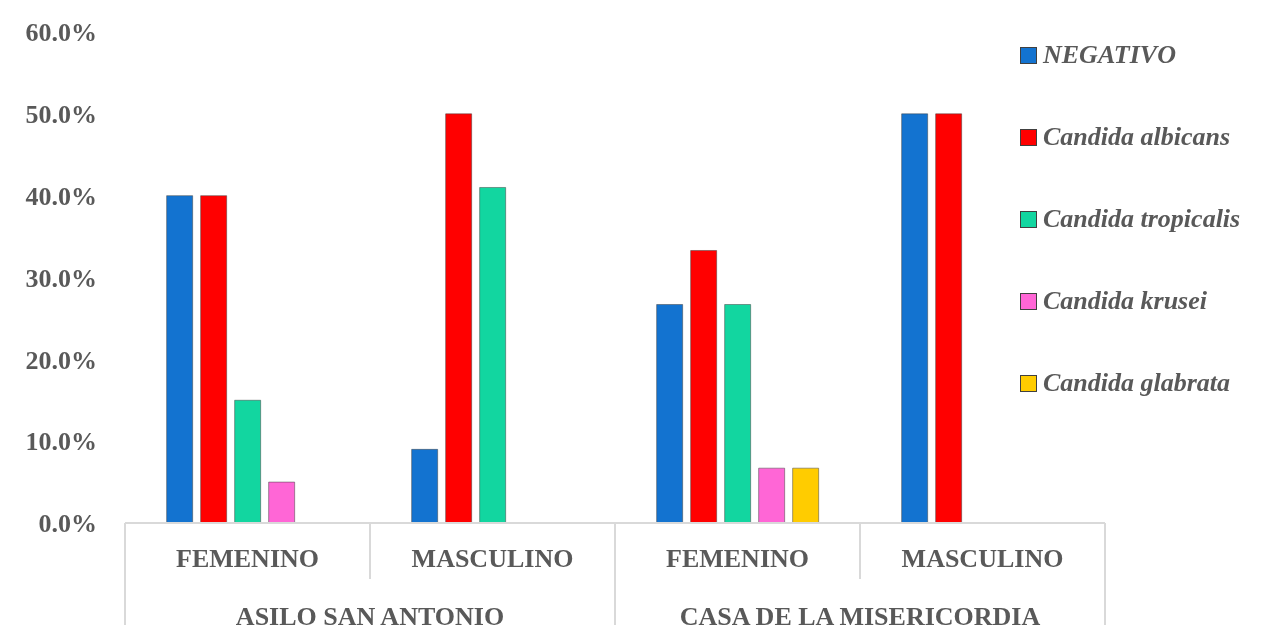 This screenshot has height=625, width=1269. What do you see at coordinates (1125, 301) in the screenshot?
I see `legend-label: Candida krusei` at bounding box center [1125, 301].